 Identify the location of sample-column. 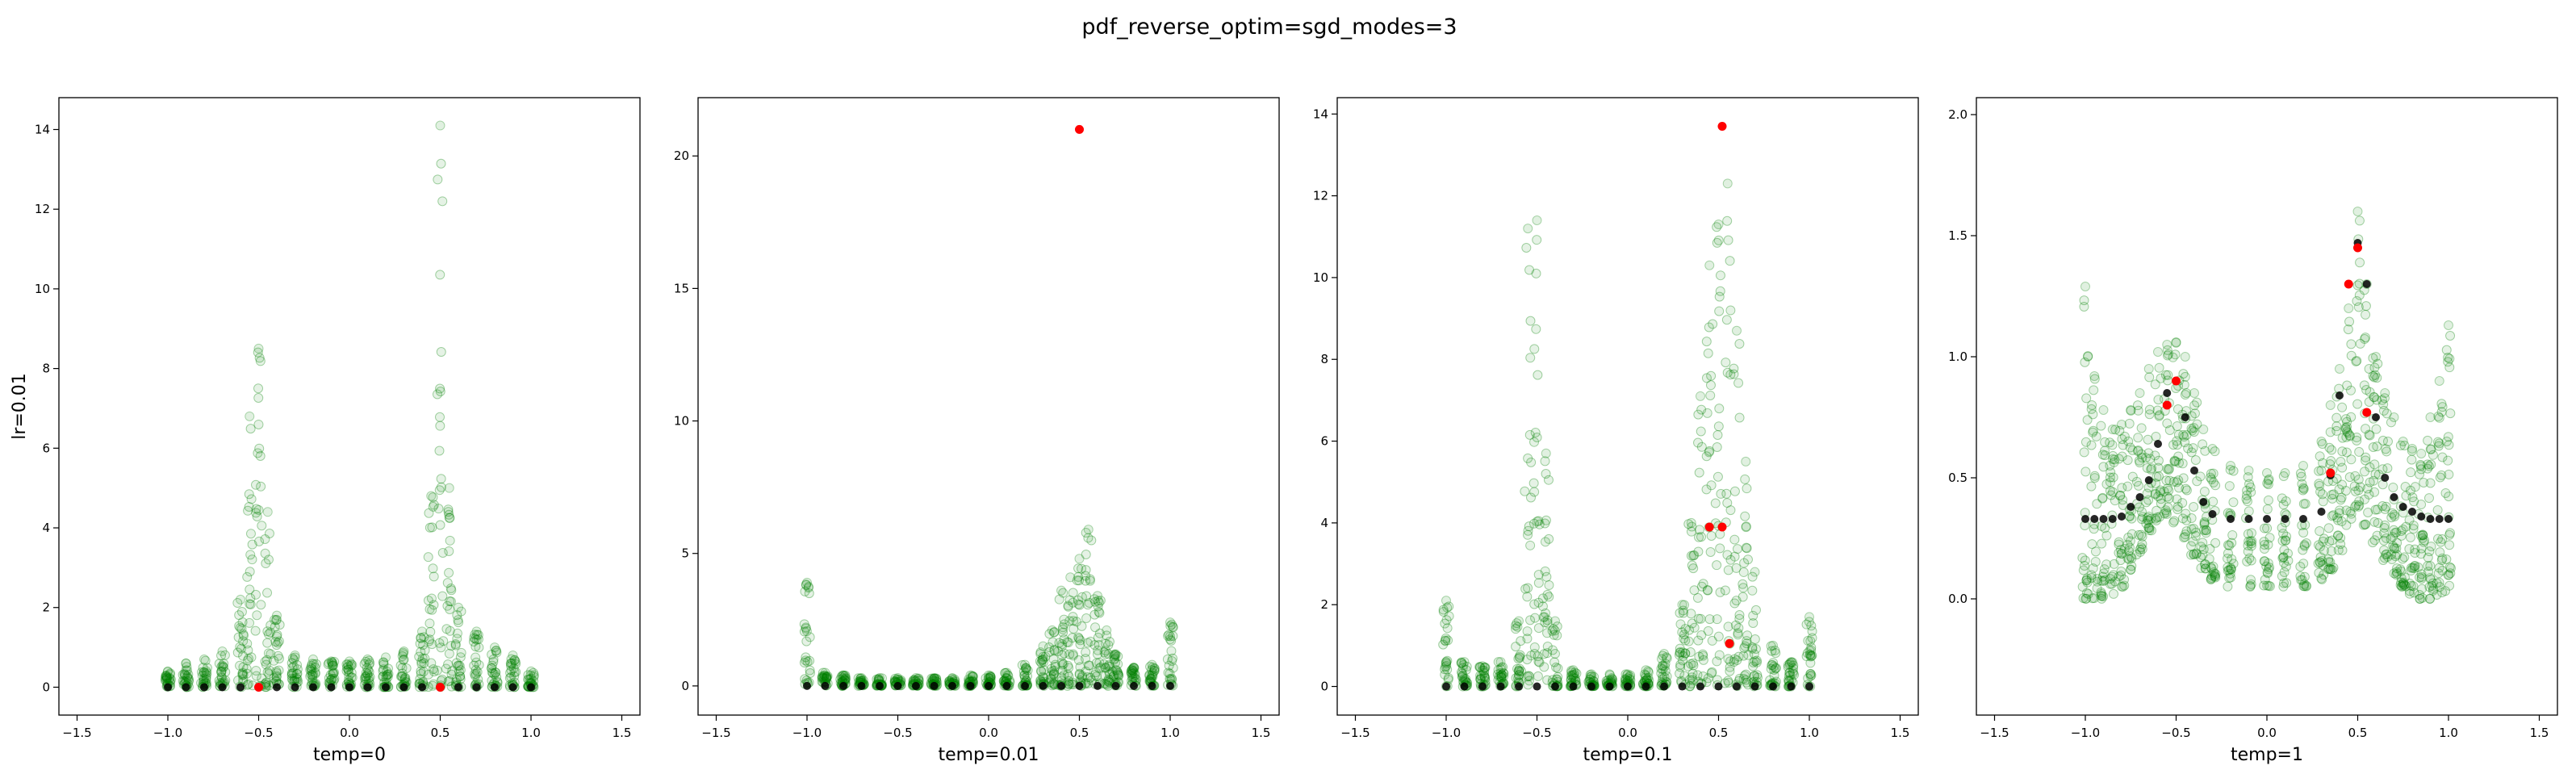
(807, 633).